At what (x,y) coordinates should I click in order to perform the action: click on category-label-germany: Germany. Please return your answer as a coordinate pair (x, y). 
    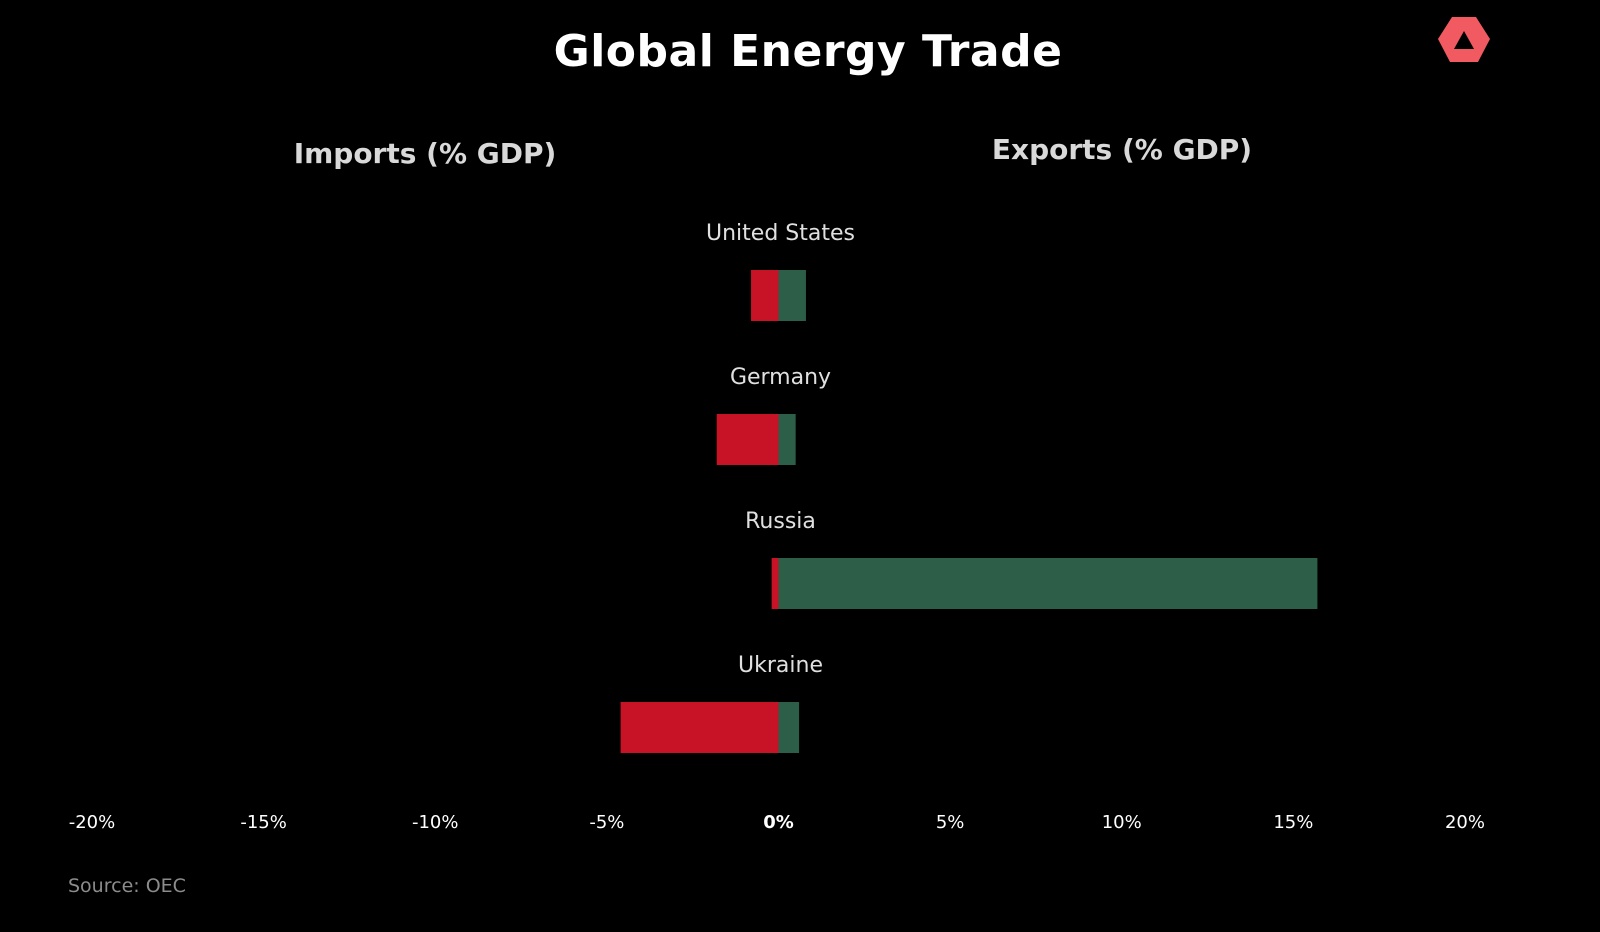
    Looking at the image, I should click on (780, 377).